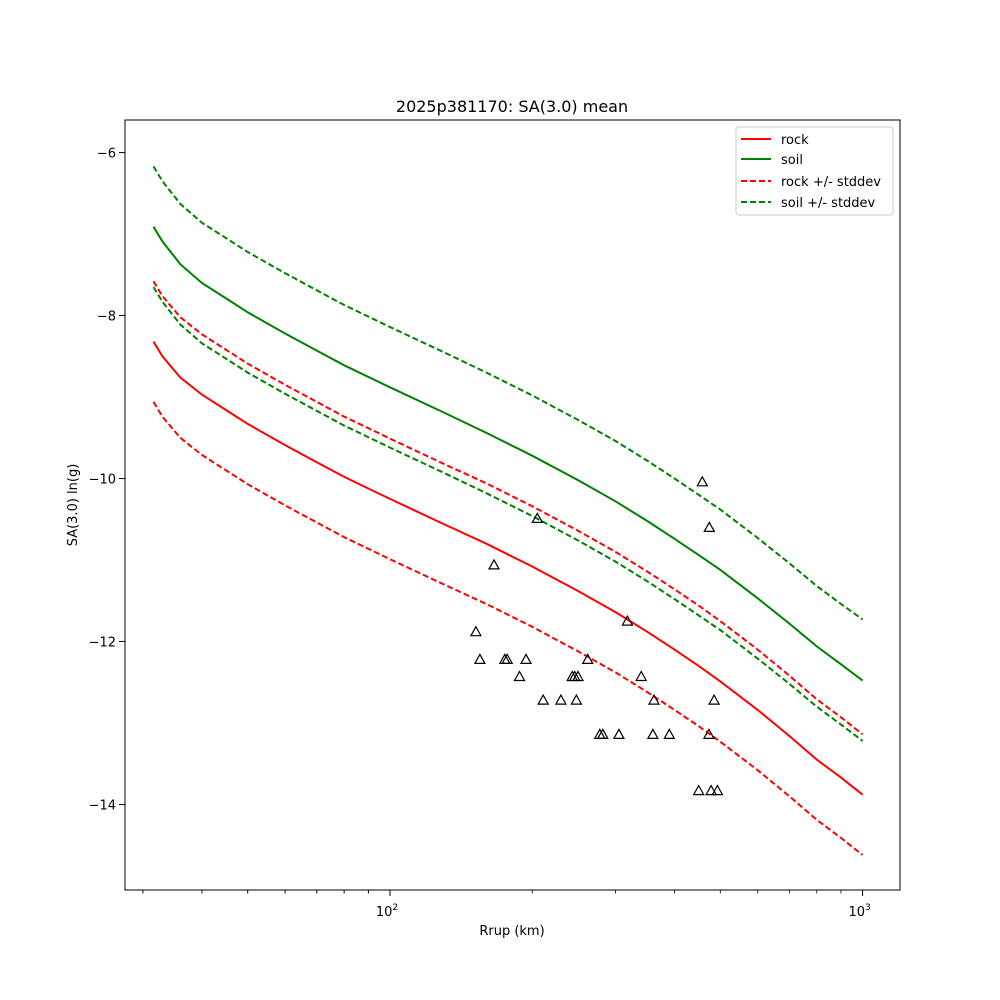  I want to click on y-tick-label-2: −10, so click(102, 480).